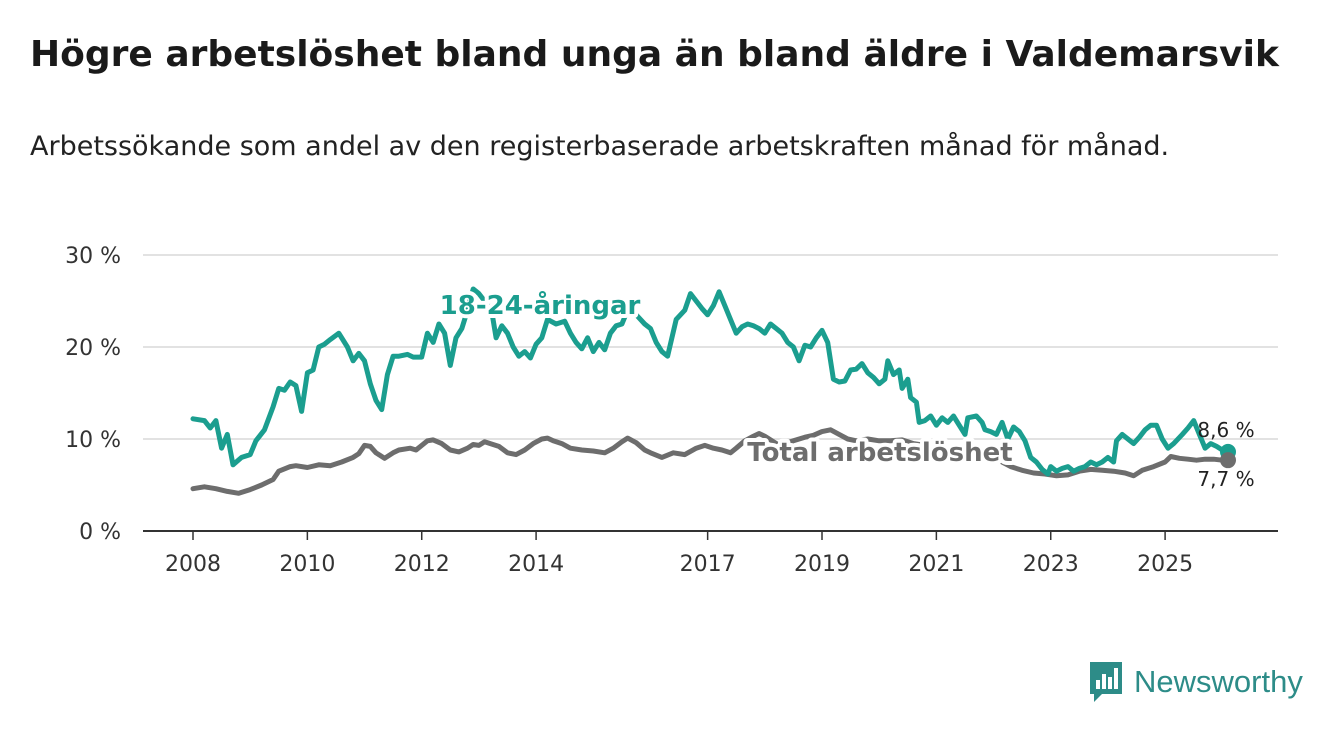 This screenshot has height=734, width=1340. Describe the element at coordinates (93, 440) in the screenshot. I see `y-tick-label: 10 %` at that location.